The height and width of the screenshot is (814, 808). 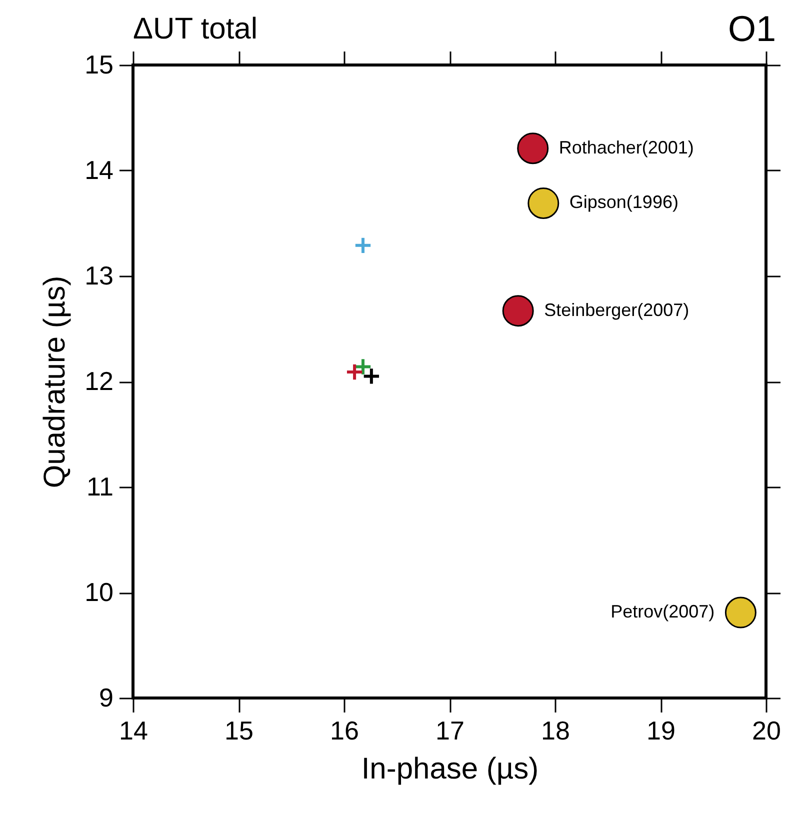 What do you see at coordinates (99, 592) in the screenshot?
I see `y-tick-label: 10` at bounding box center [99, 592].